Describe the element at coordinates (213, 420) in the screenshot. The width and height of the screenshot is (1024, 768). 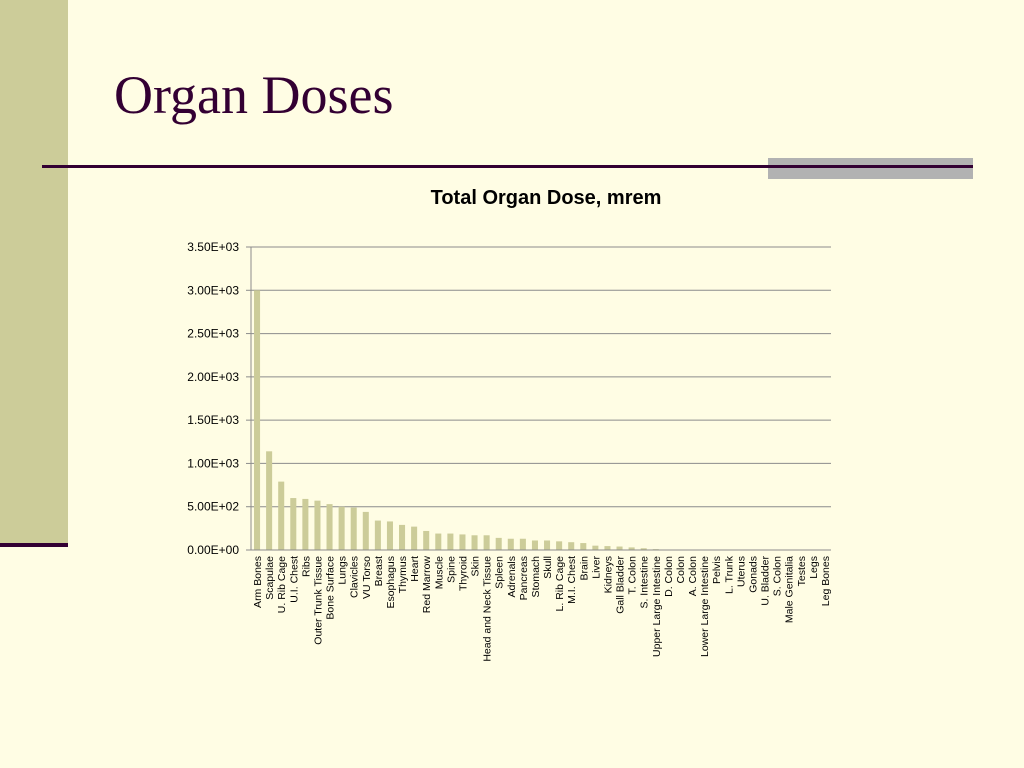
I see `y-tick-label: 1.50E+03` at that location.